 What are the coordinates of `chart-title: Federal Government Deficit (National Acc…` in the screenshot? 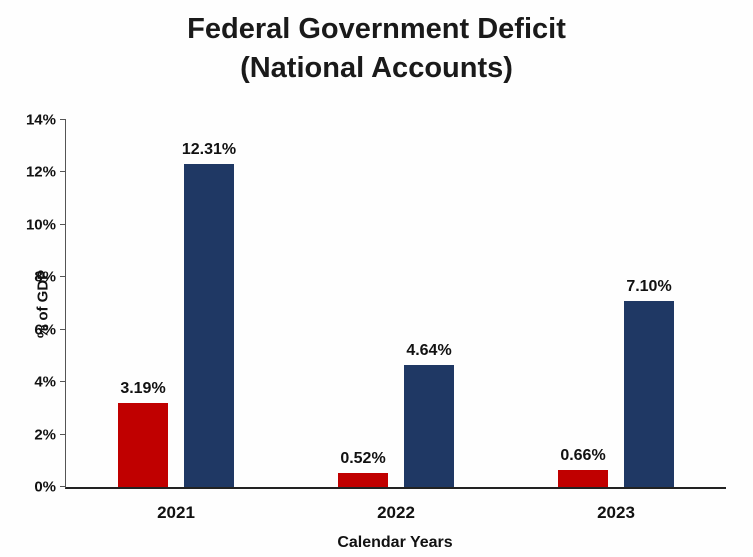 It's located at (376, 49).